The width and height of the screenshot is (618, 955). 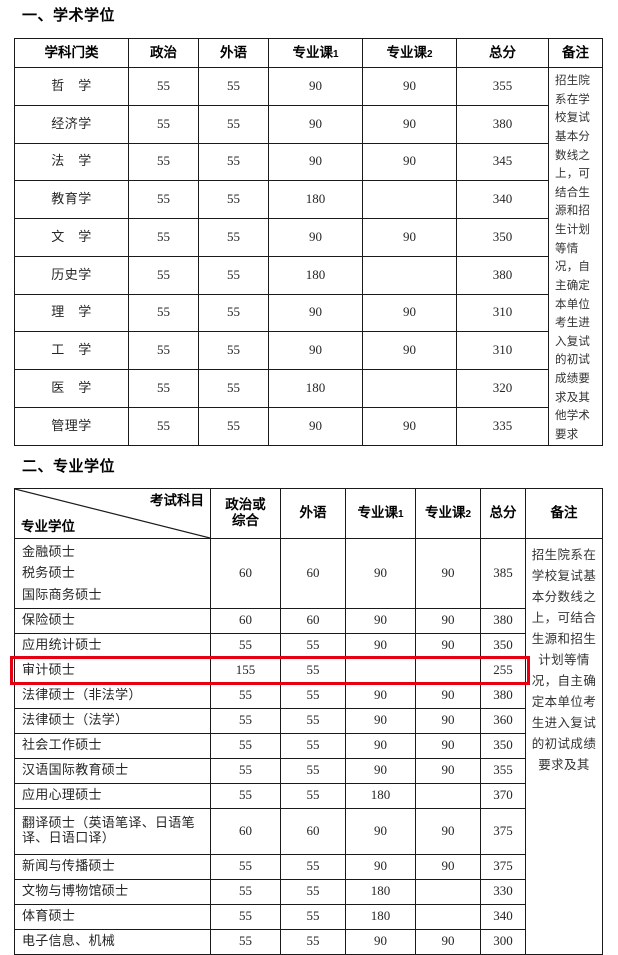 I want to click on table-row: 文物与博物馆硕士 55 55 180 330, so click(x=308, y=891).